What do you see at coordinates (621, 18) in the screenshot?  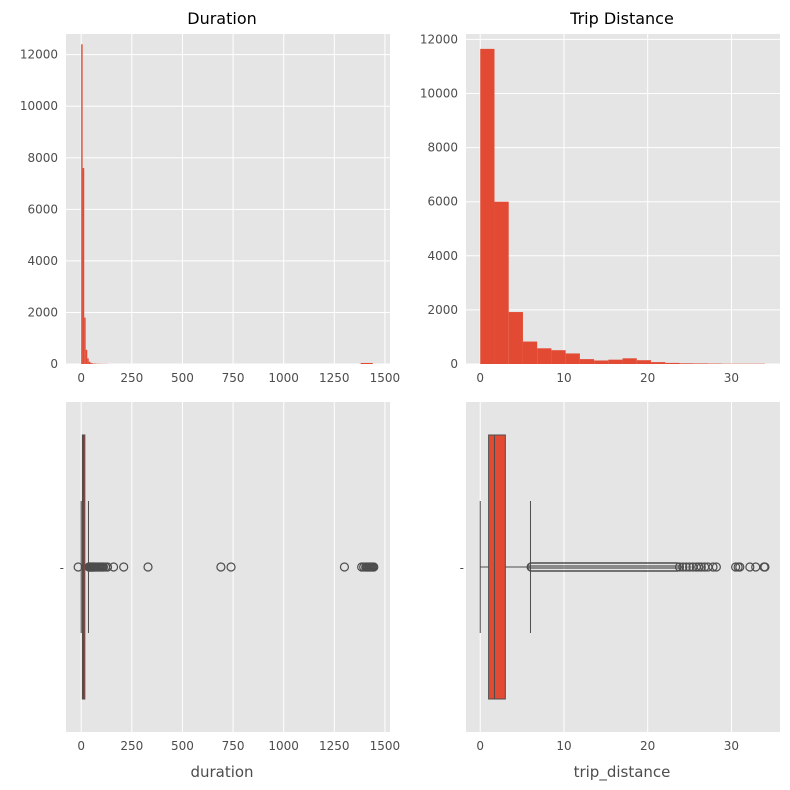 I see `trip-distance-histogram-title: Trip Distance` at bounding box center [621, 18].